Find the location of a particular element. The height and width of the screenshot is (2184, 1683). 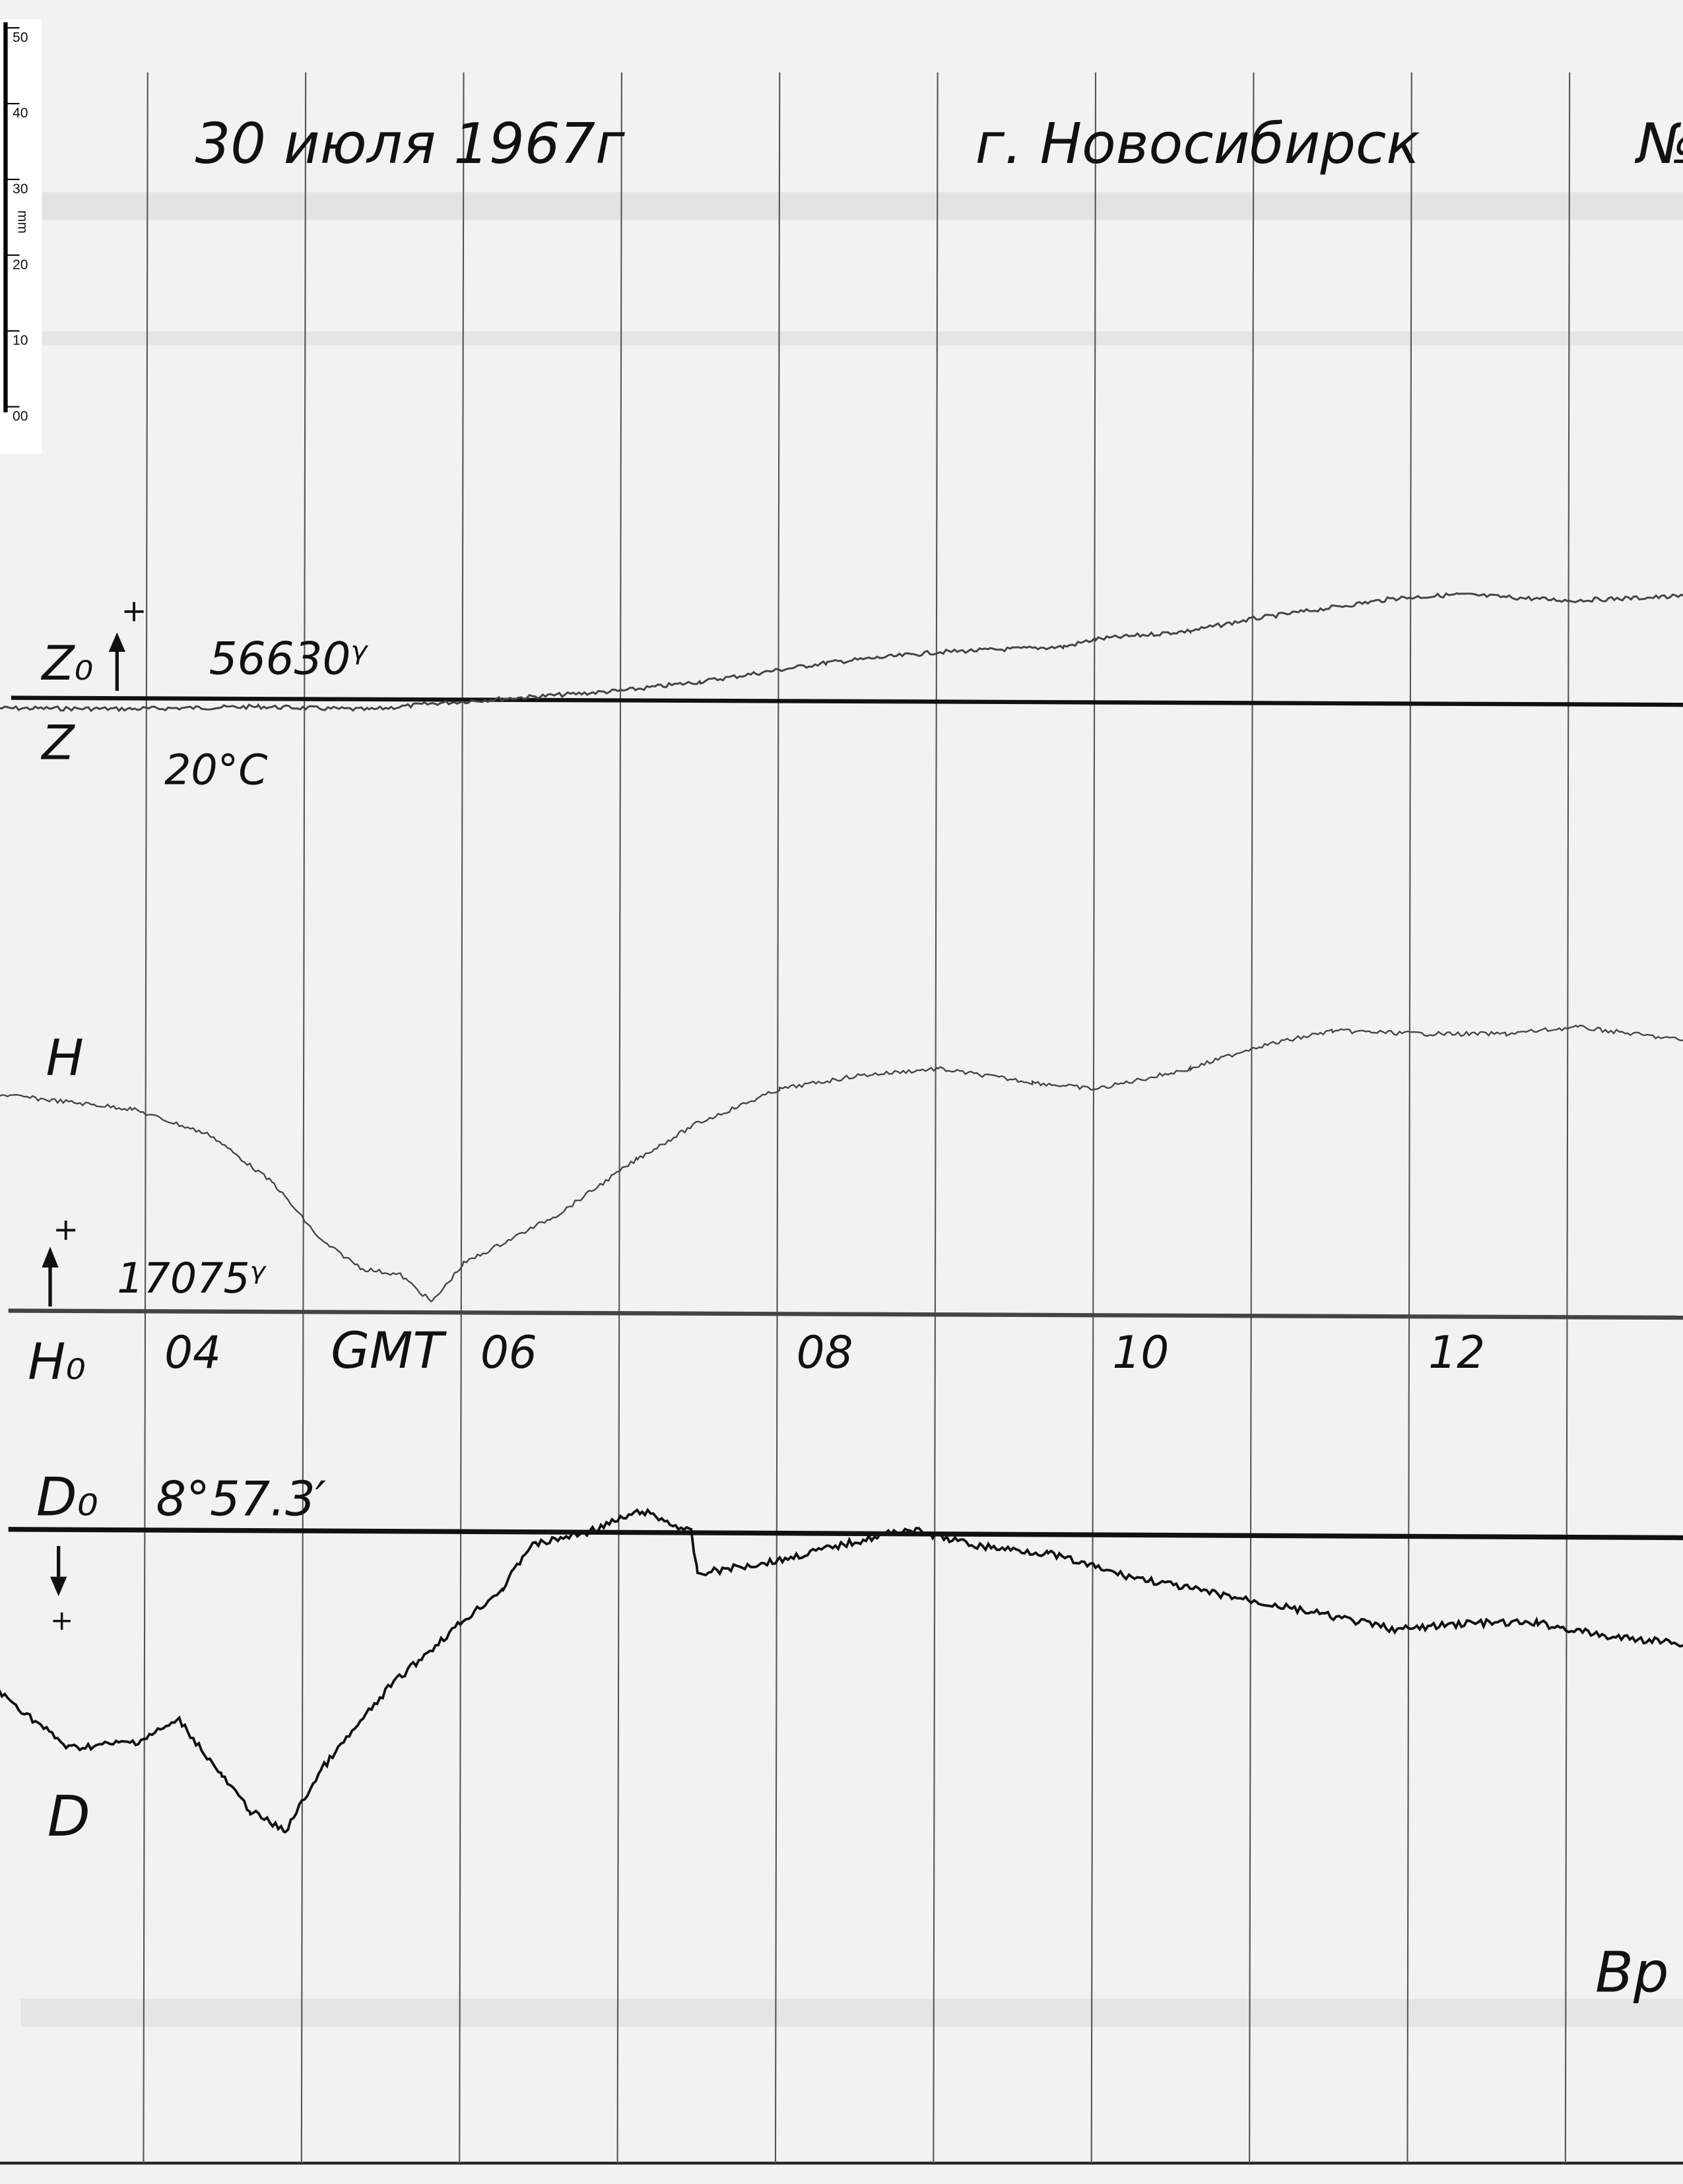

z0-label: Z₀ is located at coordinates (66, 663).